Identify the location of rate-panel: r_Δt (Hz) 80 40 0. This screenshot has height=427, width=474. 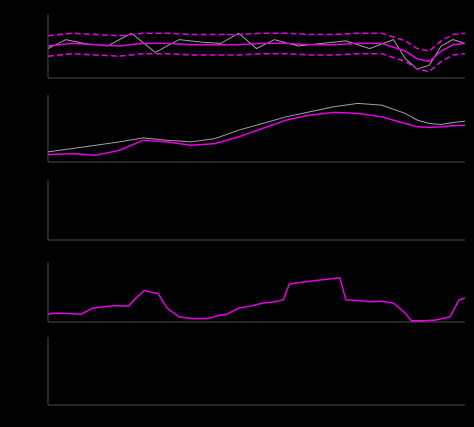
(238, 294).